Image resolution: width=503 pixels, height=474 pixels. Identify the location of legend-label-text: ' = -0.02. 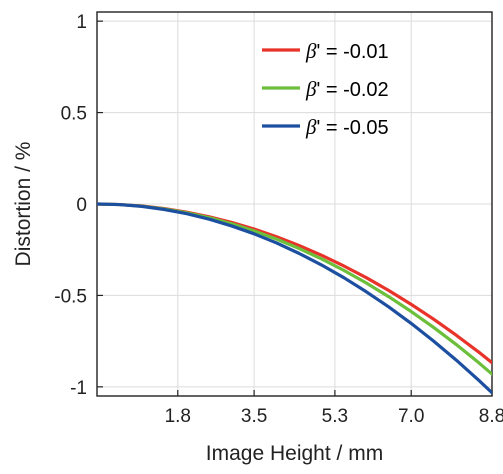
(352, 90).